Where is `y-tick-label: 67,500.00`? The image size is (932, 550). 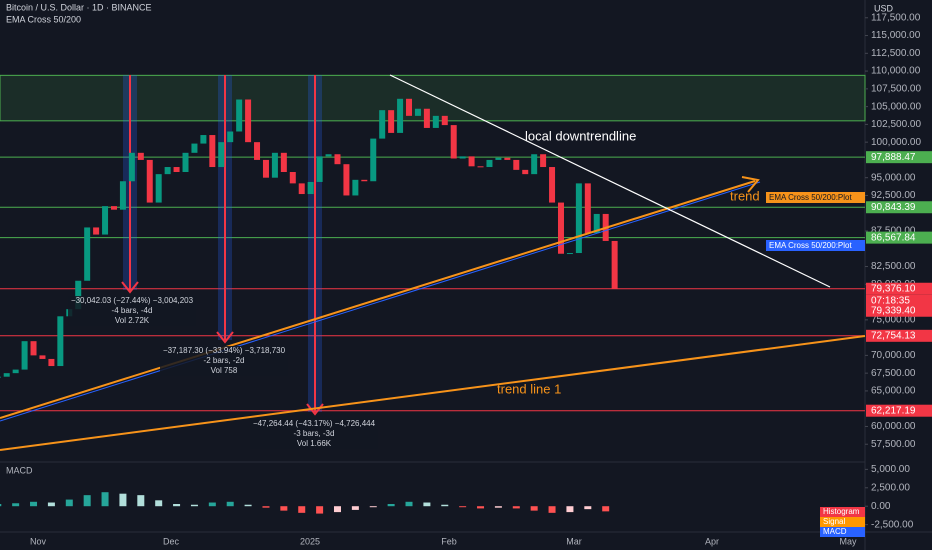 y-tick-label: 67,500.00 is located at coordinates (893, 373).